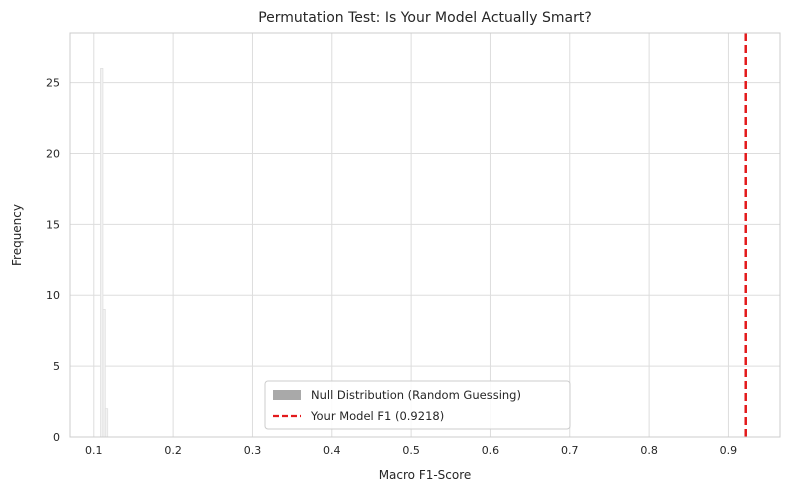 The image size is (790, 490). What do you see at coordinates (491, 450) in the screenshot?
I see `x-tick-label: 0.6` at bounding box center [491, 450].